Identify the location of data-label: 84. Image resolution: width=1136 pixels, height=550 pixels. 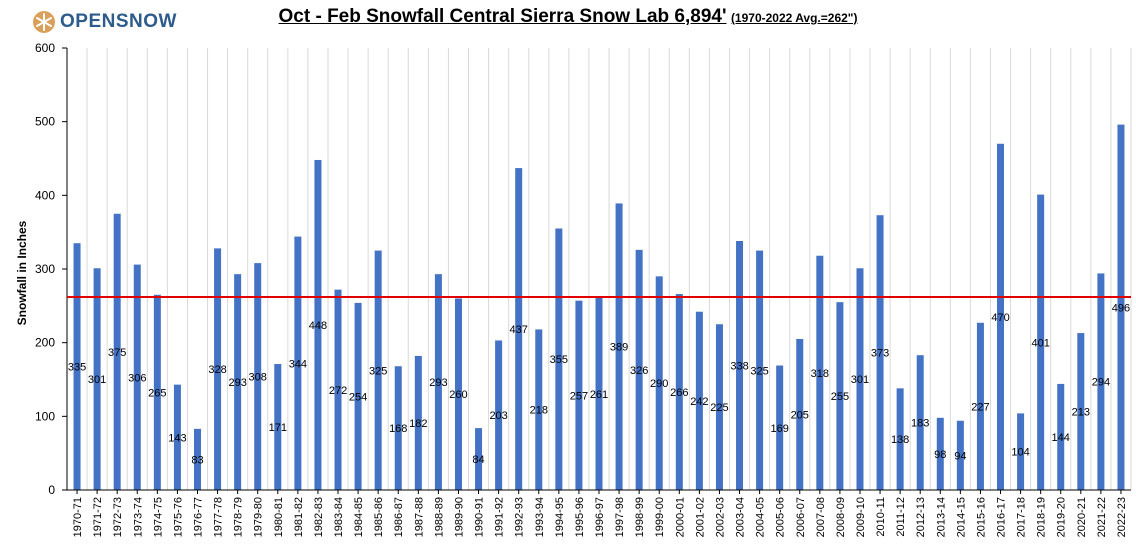
(478, 460).